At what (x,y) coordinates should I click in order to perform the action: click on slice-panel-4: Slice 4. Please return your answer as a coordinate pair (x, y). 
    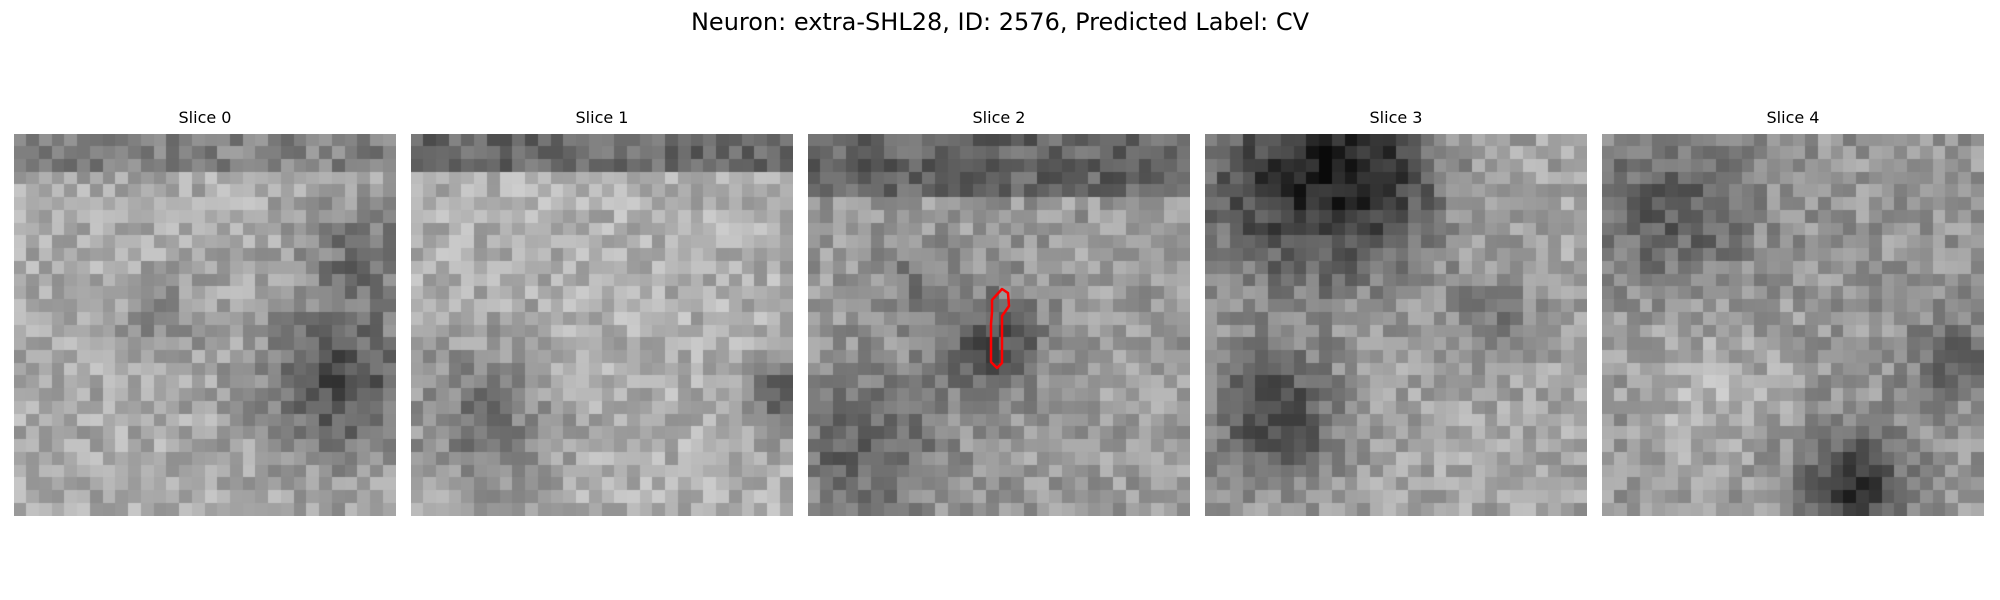
    Looking at the image, I should click on (1793, 312).